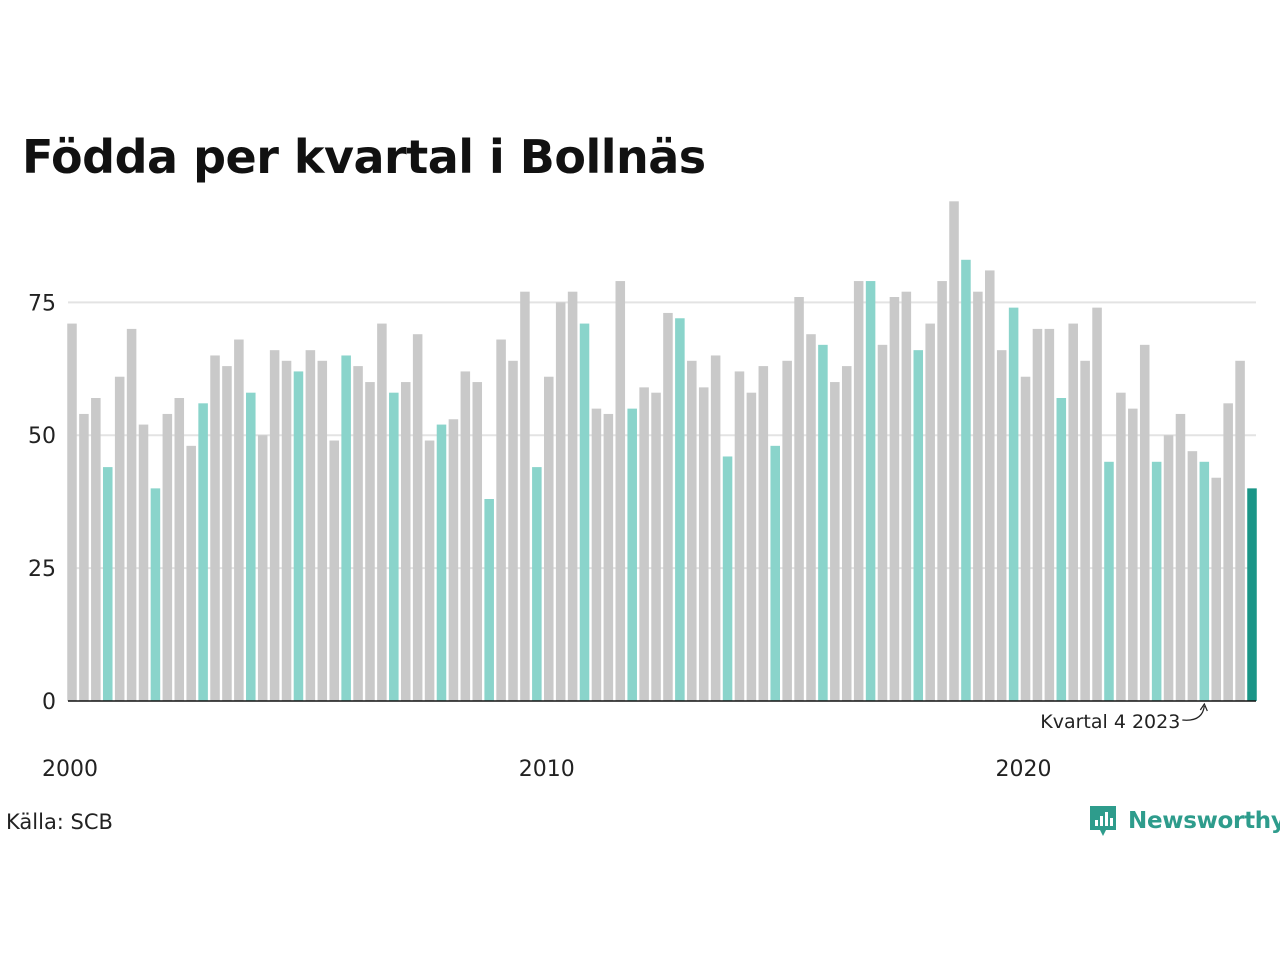 This screenshot has height=960, width=1280. Describe the element at coordinates (649, 741) in the screenshot. I see `axes: 2000 2010 2020` at that location.